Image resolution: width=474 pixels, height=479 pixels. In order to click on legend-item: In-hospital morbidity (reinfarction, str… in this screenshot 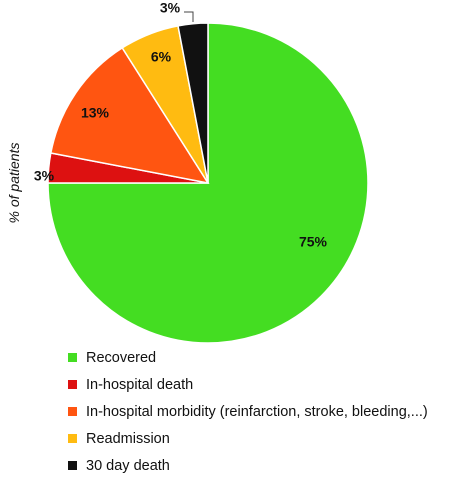, I will do `click(268, 411)`.